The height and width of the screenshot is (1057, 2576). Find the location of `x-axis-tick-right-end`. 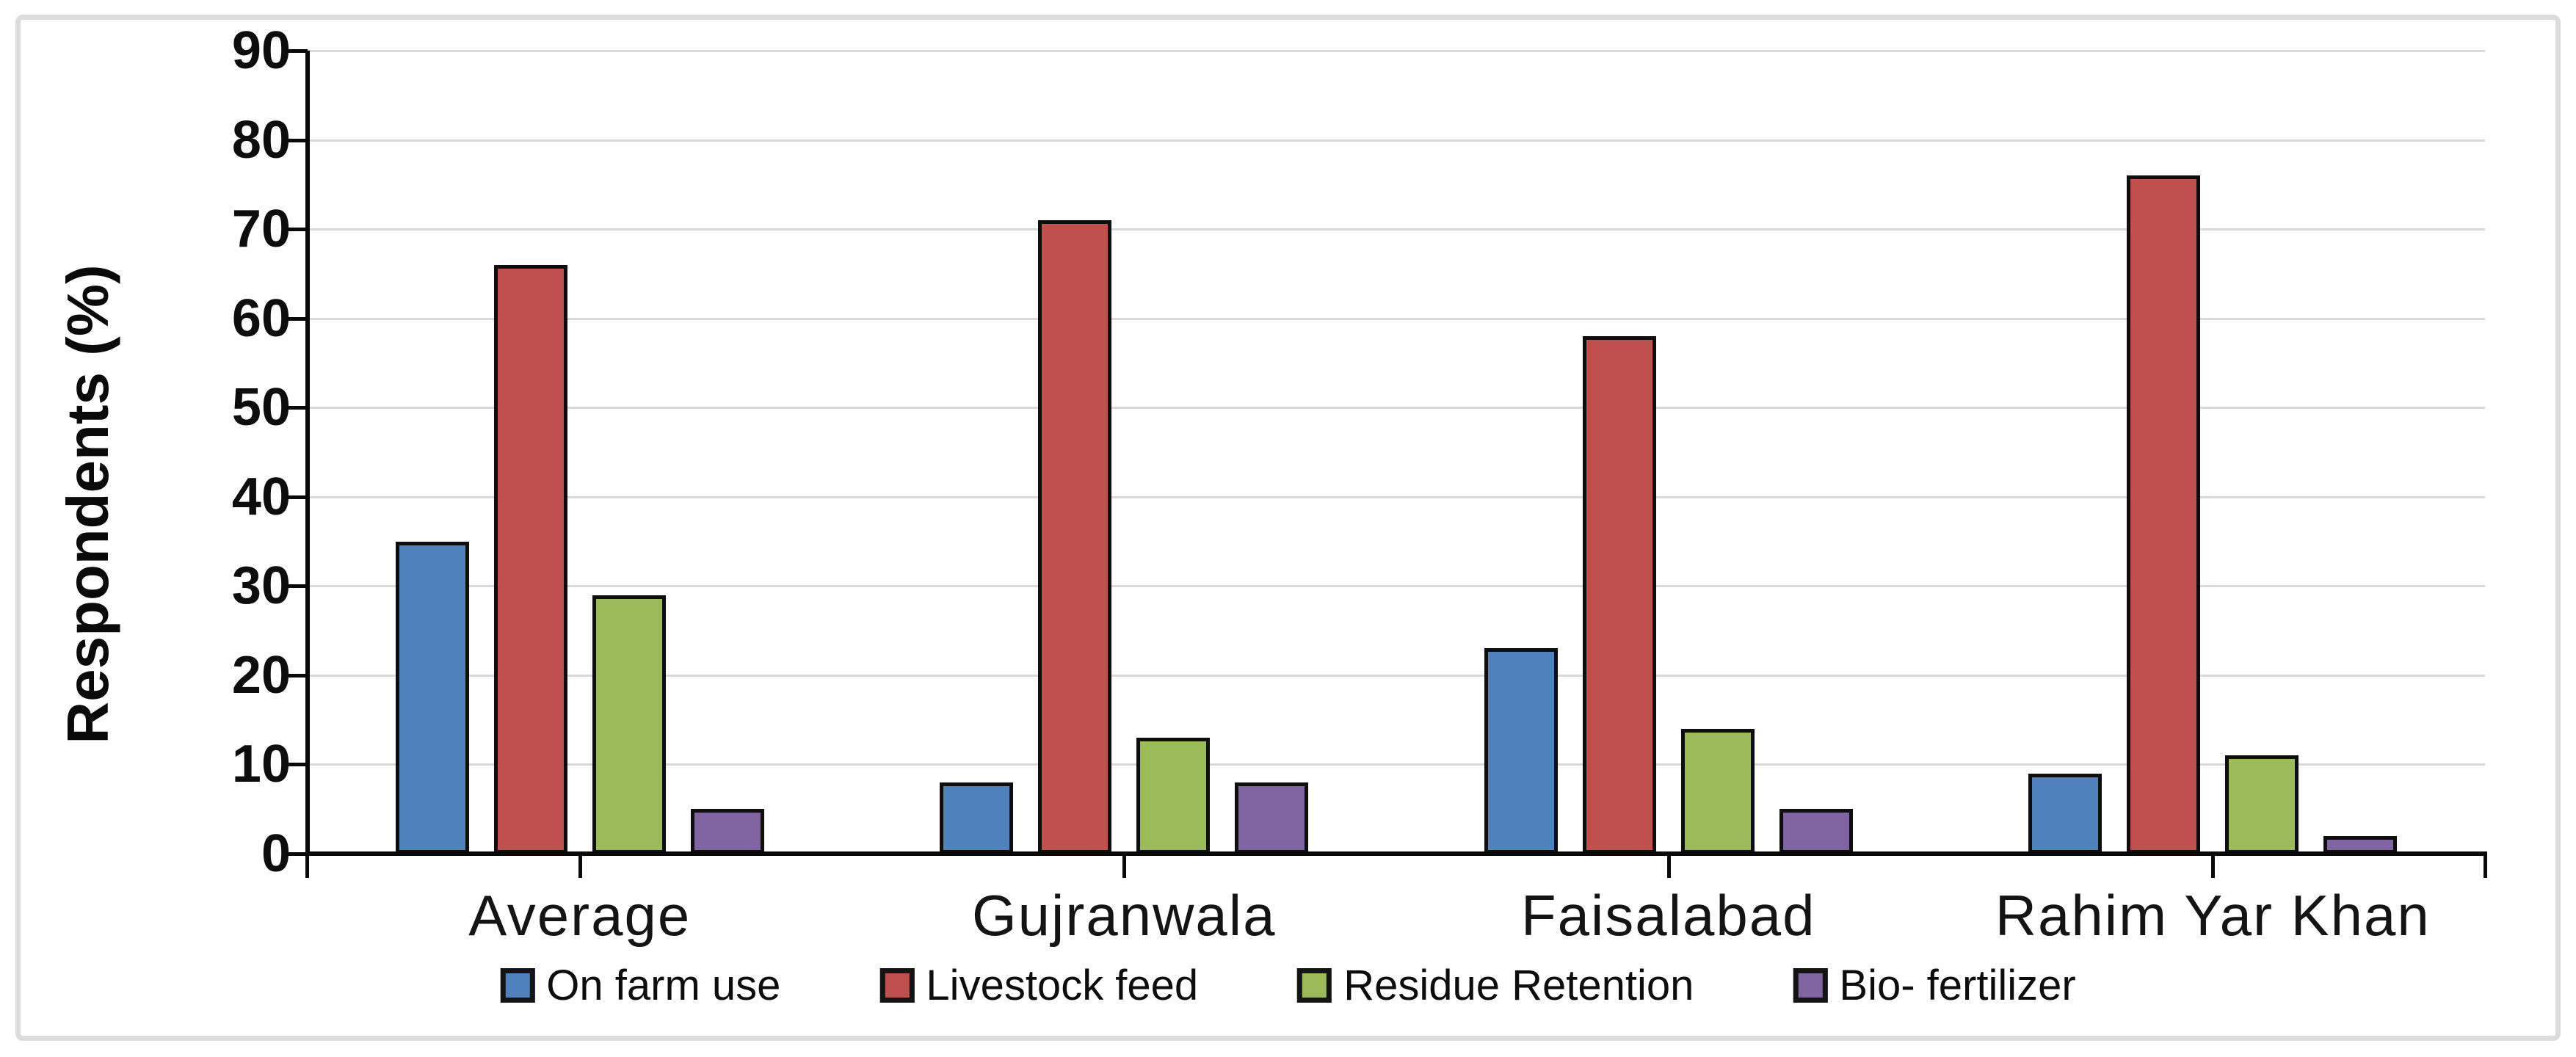

x-axis-tick-right-end is located at coordinates (2485, 867).